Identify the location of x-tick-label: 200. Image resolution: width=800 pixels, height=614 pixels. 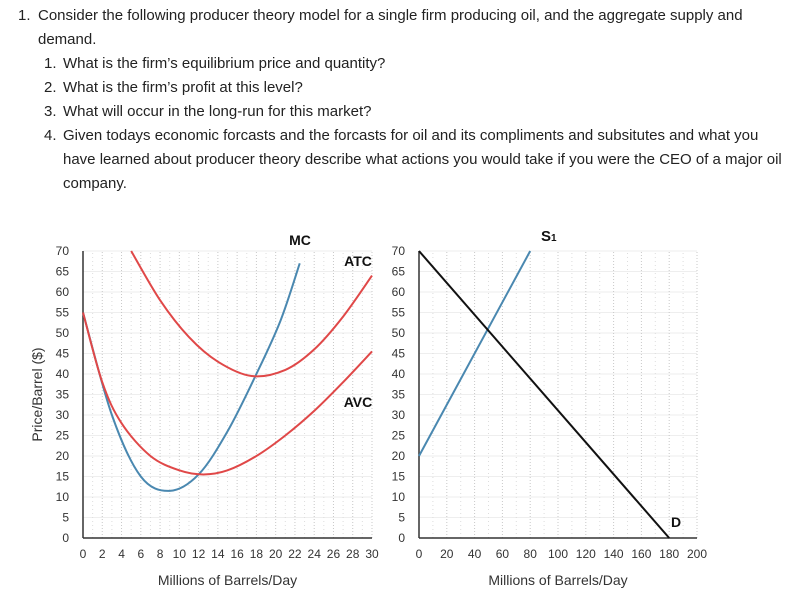
(697, 554).